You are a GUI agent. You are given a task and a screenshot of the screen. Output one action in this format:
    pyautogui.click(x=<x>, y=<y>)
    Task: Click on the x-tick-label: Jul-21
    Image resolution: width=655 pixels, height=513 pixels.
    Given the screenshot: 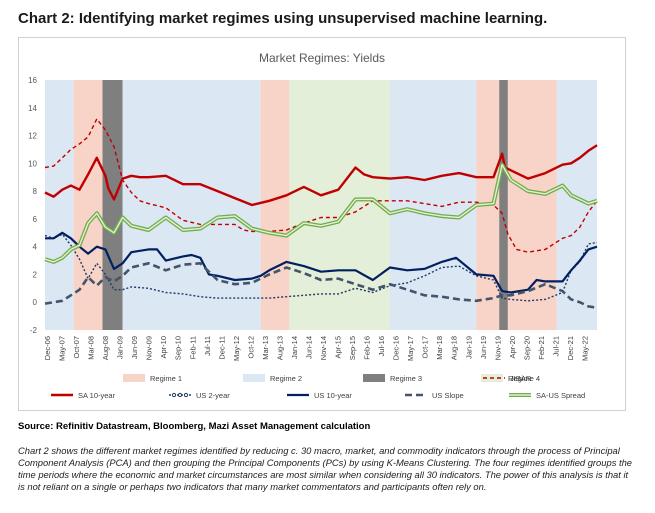 What is the action you would take?
    pyautogui.click(x=555, y=346)
    